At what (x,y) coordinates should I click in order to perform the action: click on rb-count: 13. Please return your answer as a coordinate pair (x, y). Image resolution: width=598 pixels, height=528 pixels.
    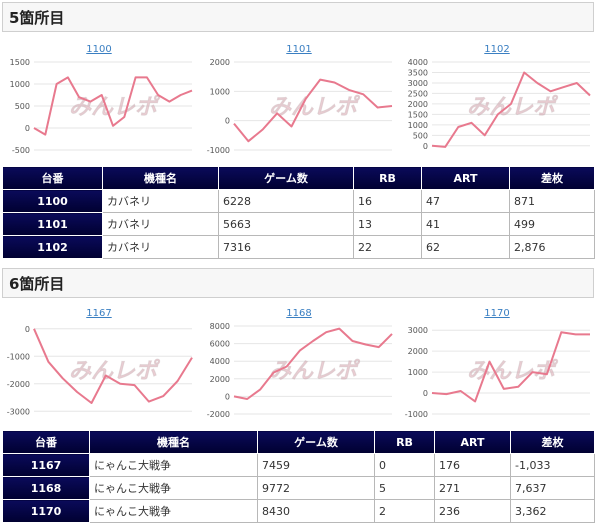
    Looking at the image, I should click on (387, 224).